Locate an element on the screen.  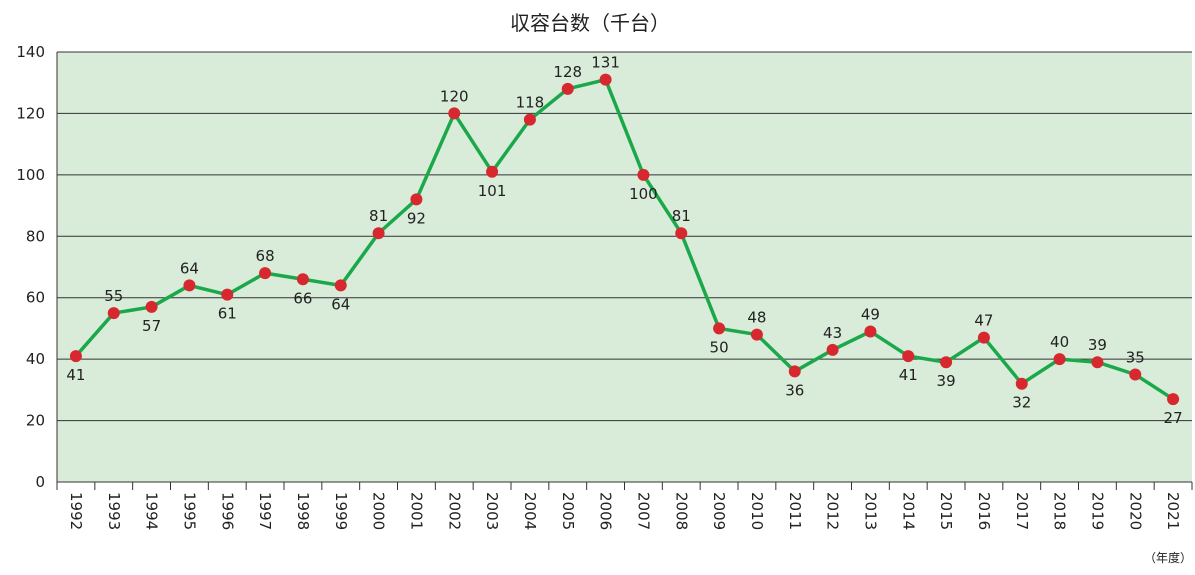
x-tick-label: 1994 is located at coordinates (152, 511).